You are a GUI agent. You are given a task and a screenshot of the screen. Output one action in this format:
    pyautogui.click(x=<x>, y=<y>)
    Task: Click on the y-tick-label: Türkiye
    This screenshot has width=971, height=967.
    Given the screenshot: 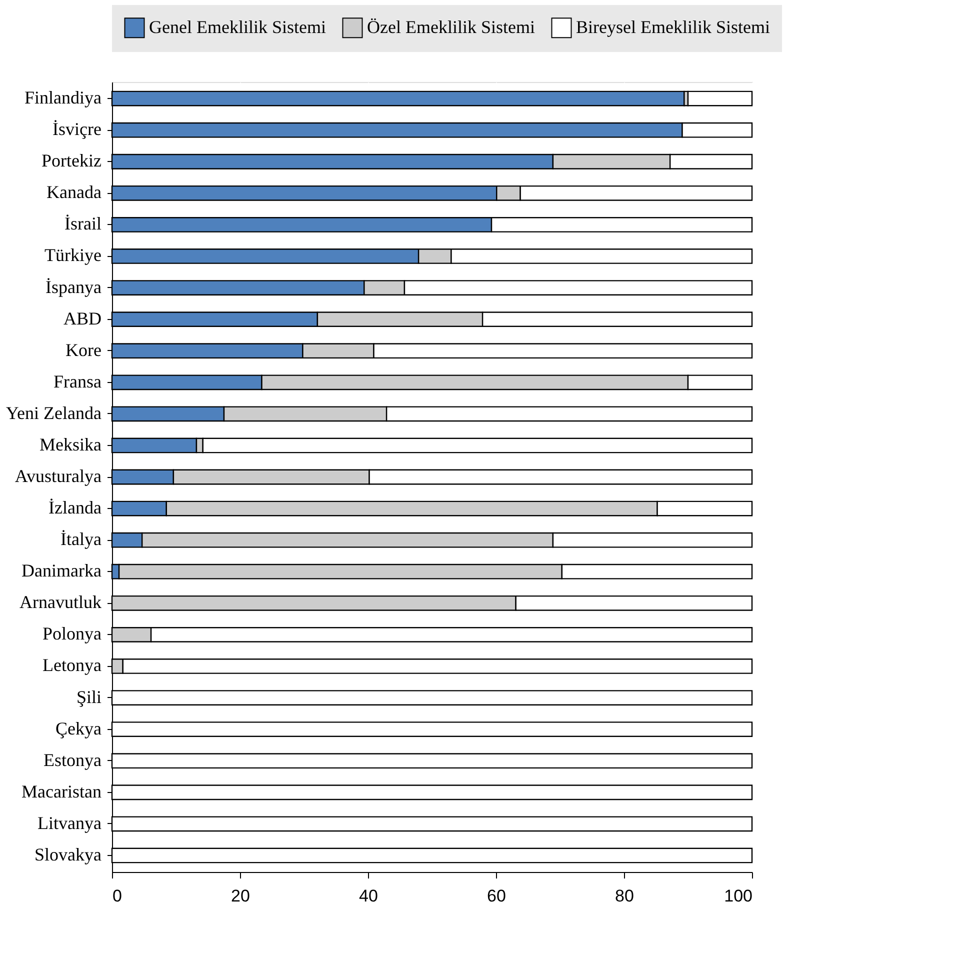 What is the action you would take?
    pyautogui.click(x=73, y=255)
    